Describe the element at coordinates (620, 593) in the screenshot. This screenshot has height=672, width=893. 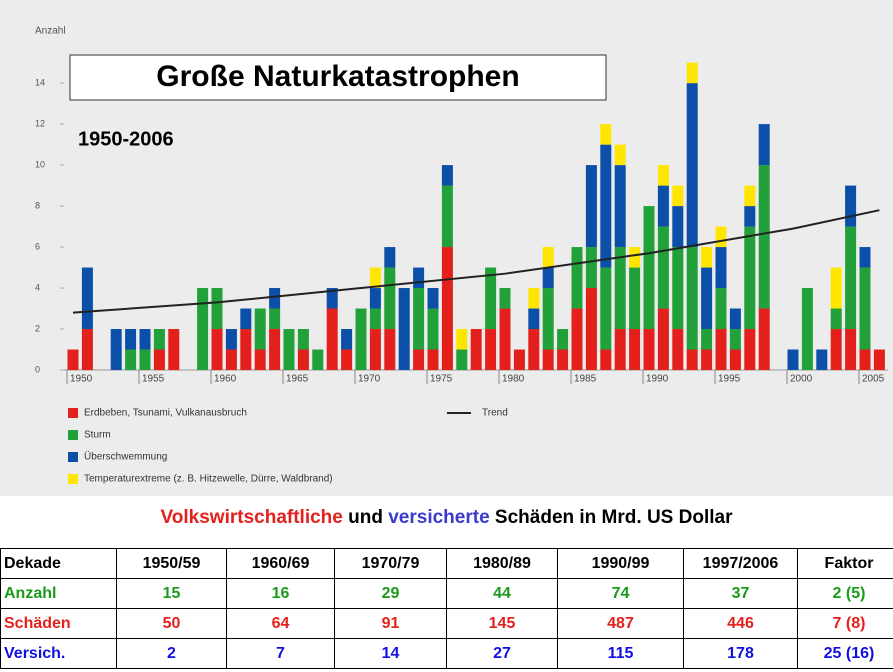
I see `table-cell: 74` at that location.